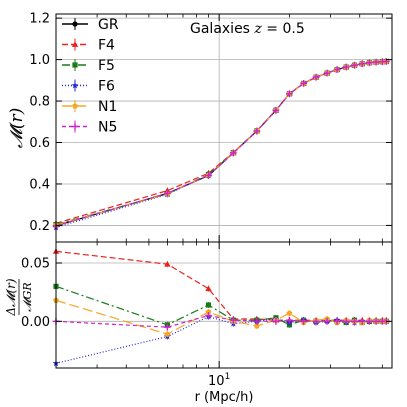  What do you see at coordinates (35, 322) in the screenshot?
I see `bottom-y-tick-label: 0.00` at bounding box center [35, 322].